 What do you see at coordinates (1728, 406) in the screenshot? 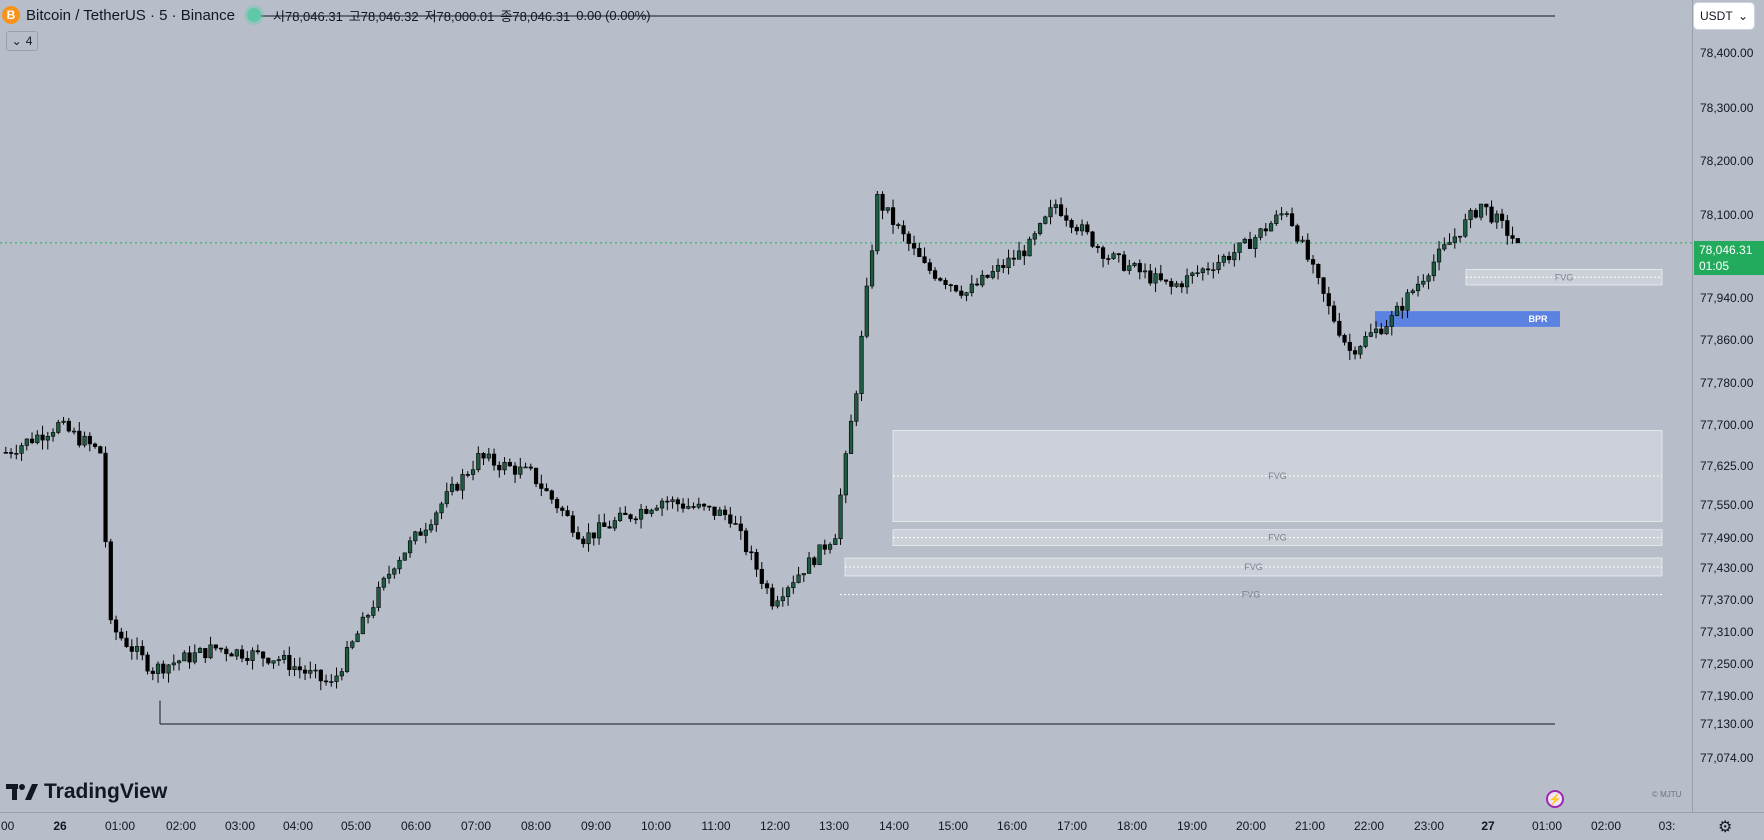
I see `price-axis` at bounding box center [1728, 406].